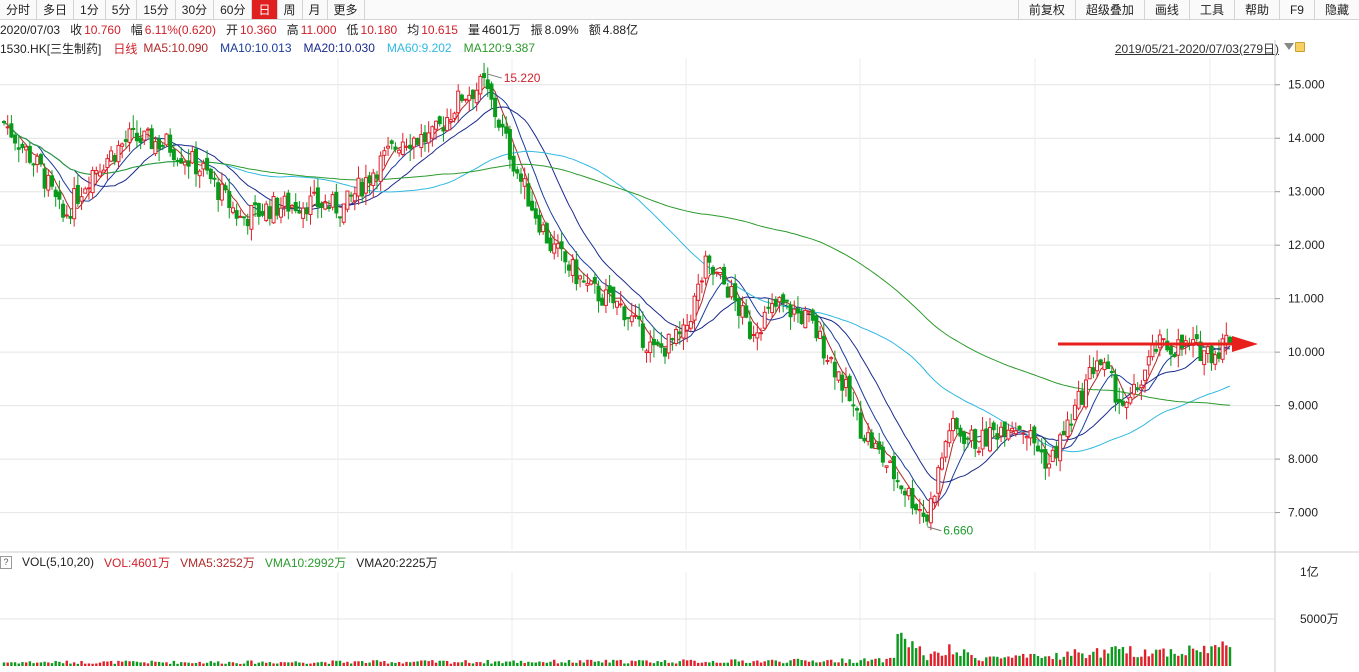 The height and width of the screenshot is (672, 1359). I want to click on period-tab-4: 15分, so click(156, 9).